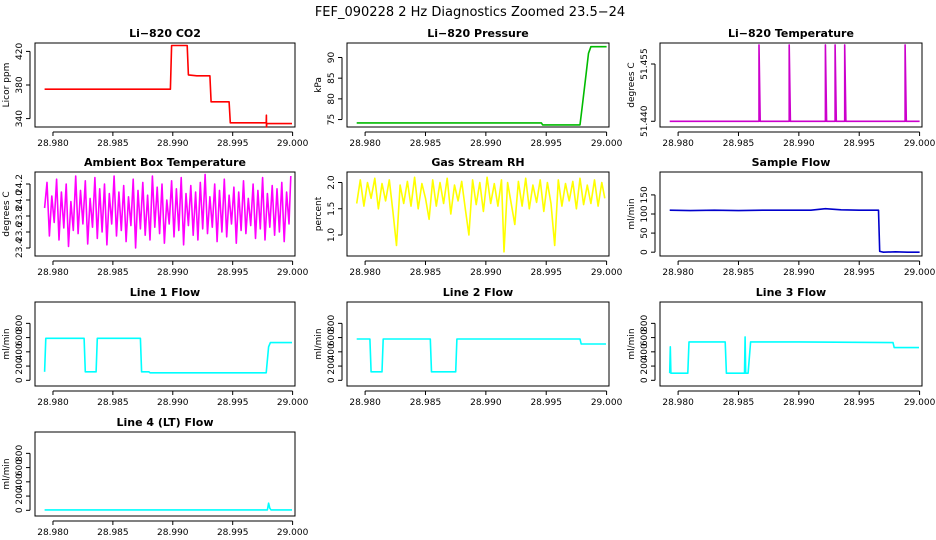 This screenshot has height=540, width=936. Describe the element at coordinates (20, 232) in the screenshot. I see `chart-4-y-tick-label: 23.6` at that location.